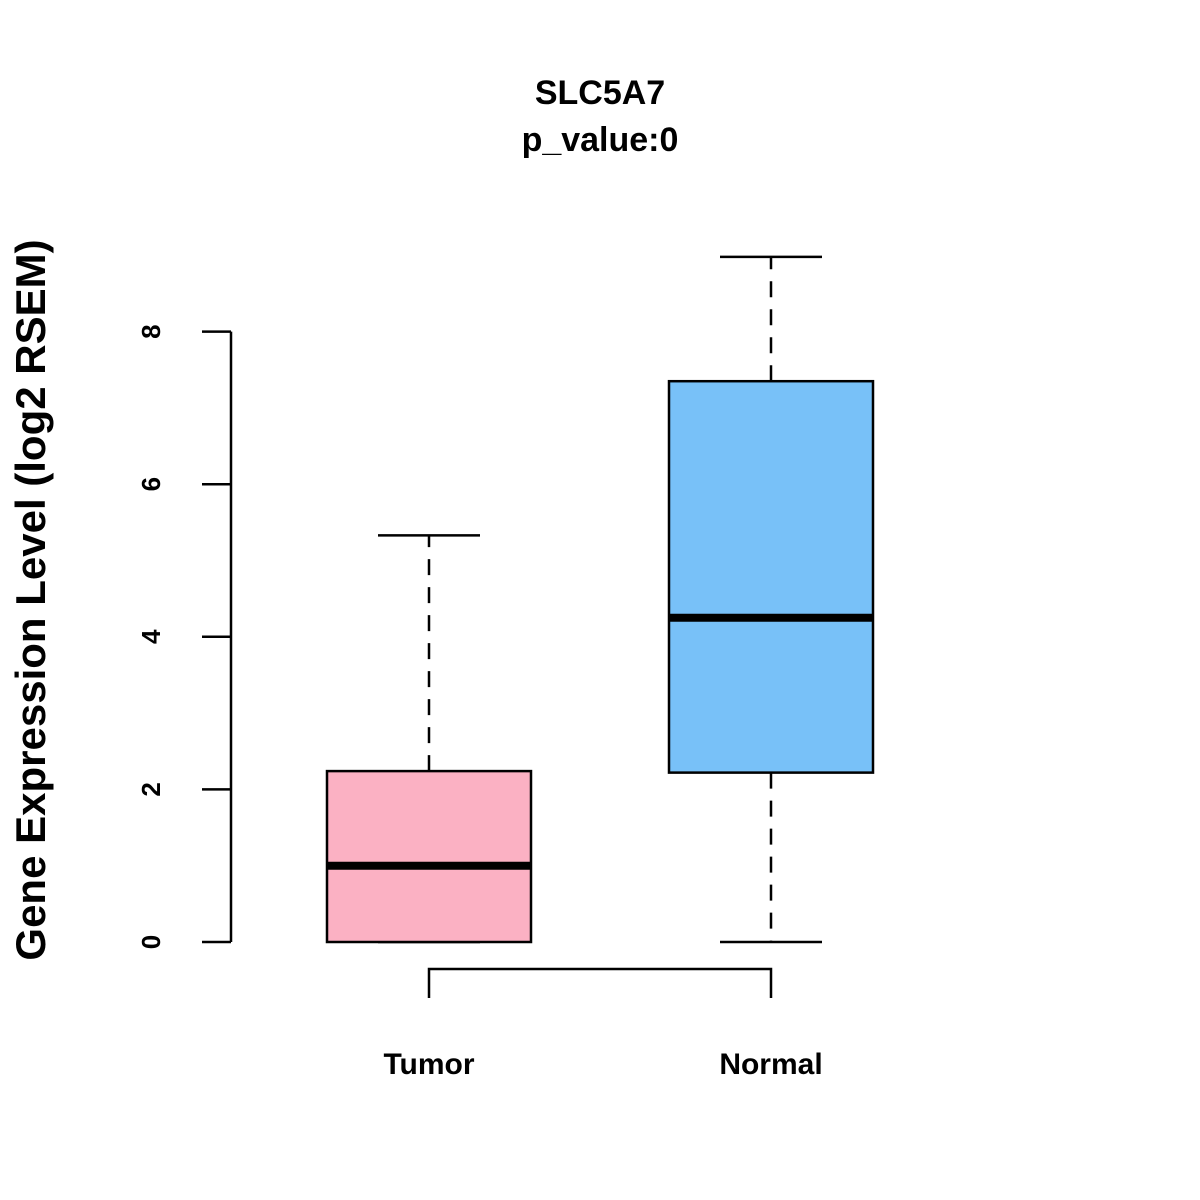 Image resolution: width=1200 pixels, height=1200 pixels. I want to click on y-tick-label: 2, so click(151, 789).